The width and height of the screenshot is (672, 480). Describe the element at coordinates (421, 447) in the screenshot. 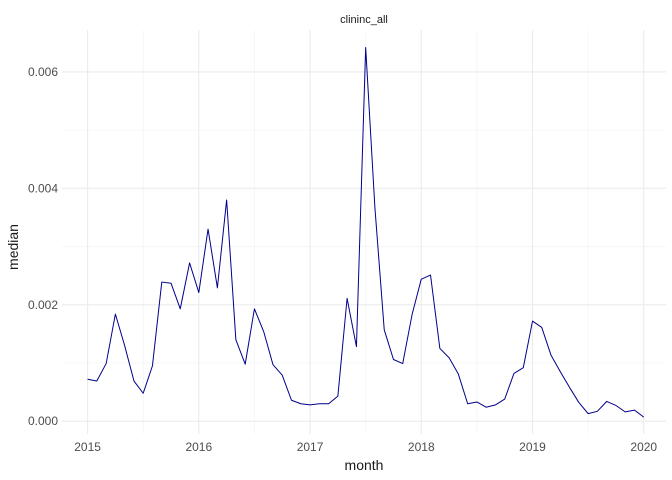

I see `x-tick-label: 2018` at that location.